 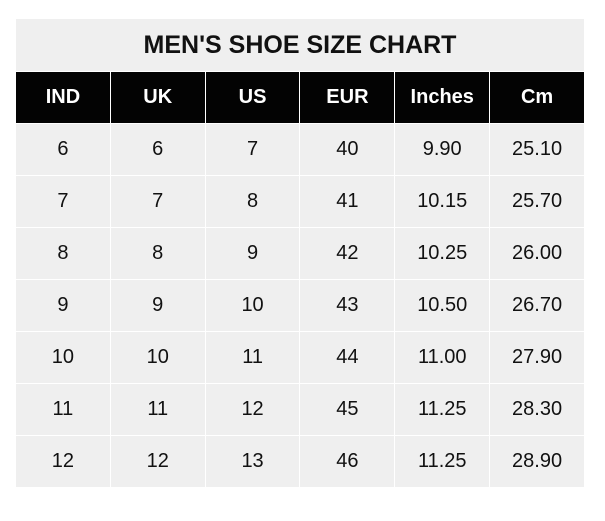 I want to click on table-row: 10 10 11 44 11.00 27.90, so click(x=300, y=357).